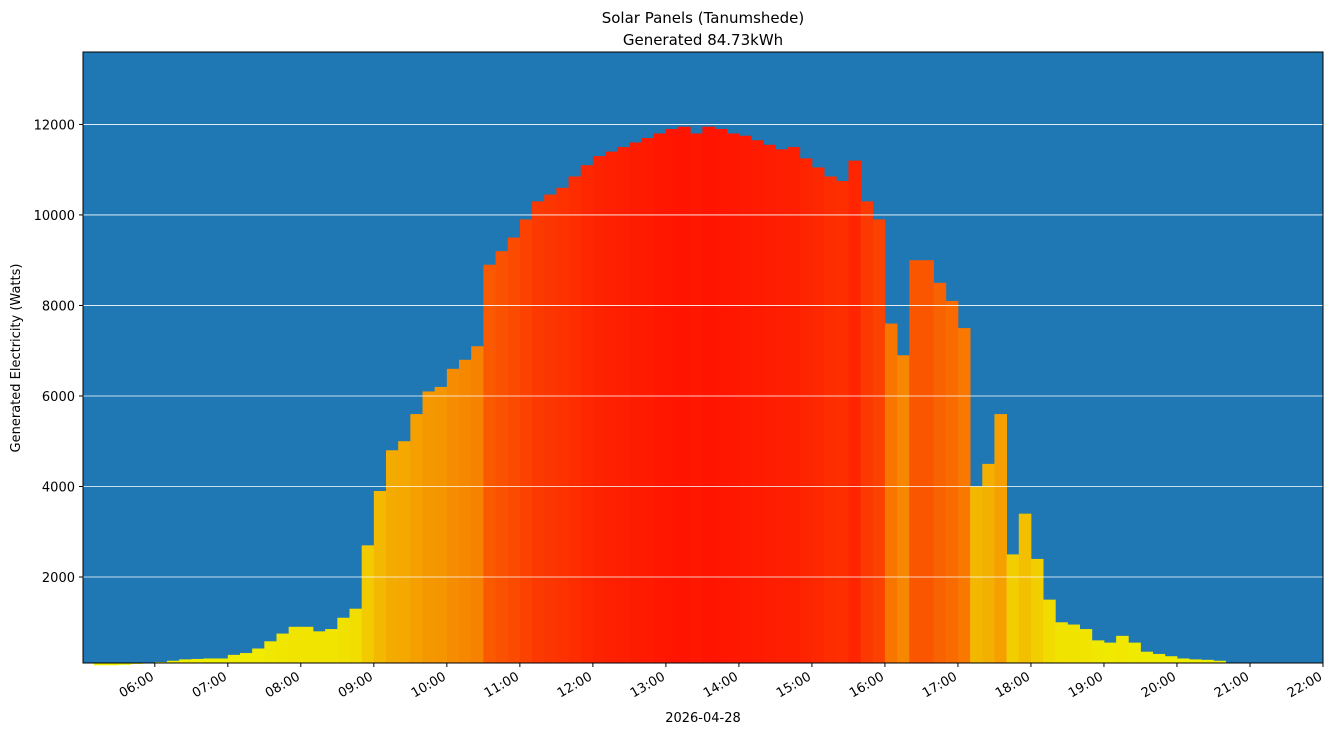  What do you see at coordinates (1086, 685) in the screenshot?
I see `x-tick-label: 19:00` at bounding box center [1086, 685].